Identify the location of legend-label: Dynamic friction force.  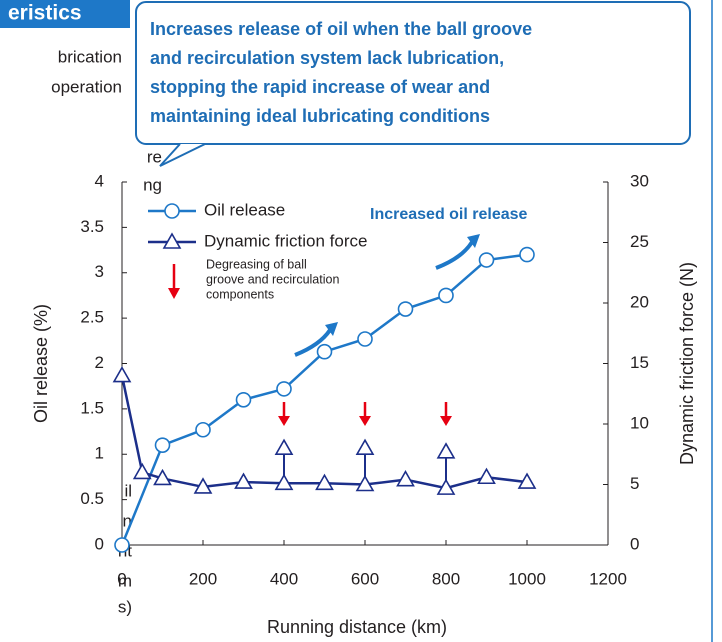
(285, 240).